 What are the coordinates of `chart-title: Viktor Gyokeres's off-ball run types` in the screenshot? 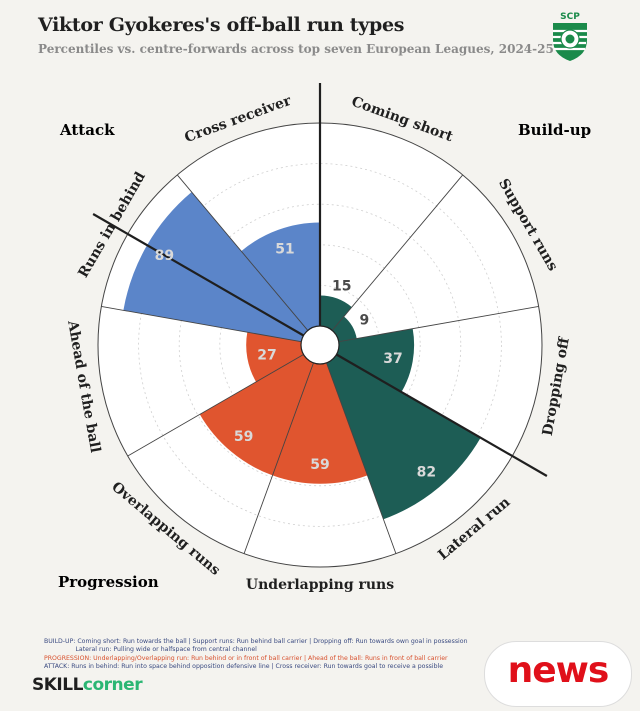 It's located at (221, 25).